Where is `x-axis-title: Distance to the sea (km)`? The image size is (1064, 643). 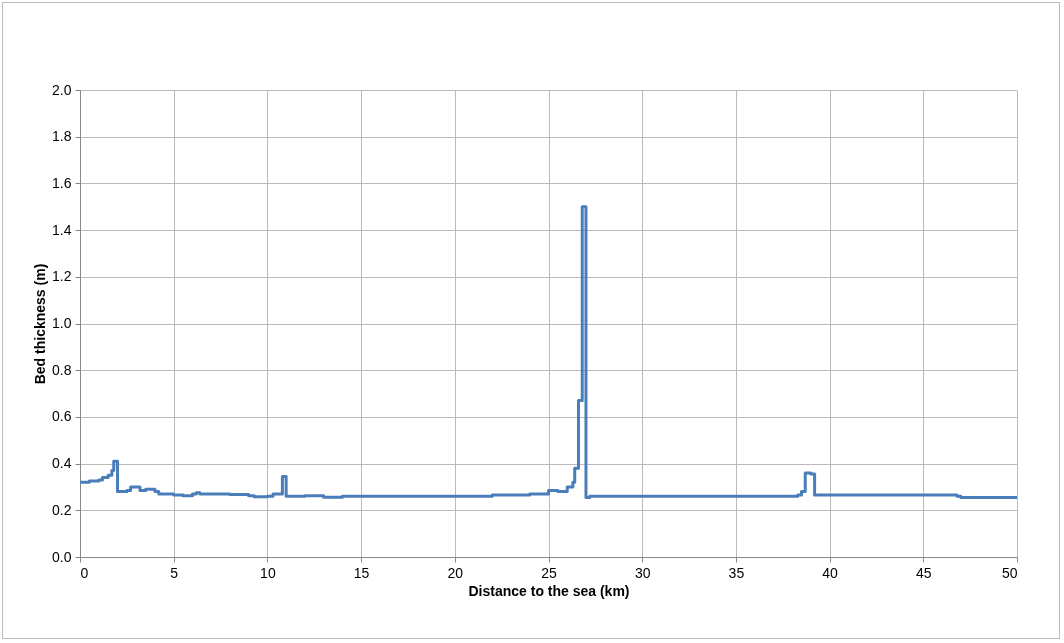
x-axis-title: Distance to the sea (km) is located at coordinates (549, 590).